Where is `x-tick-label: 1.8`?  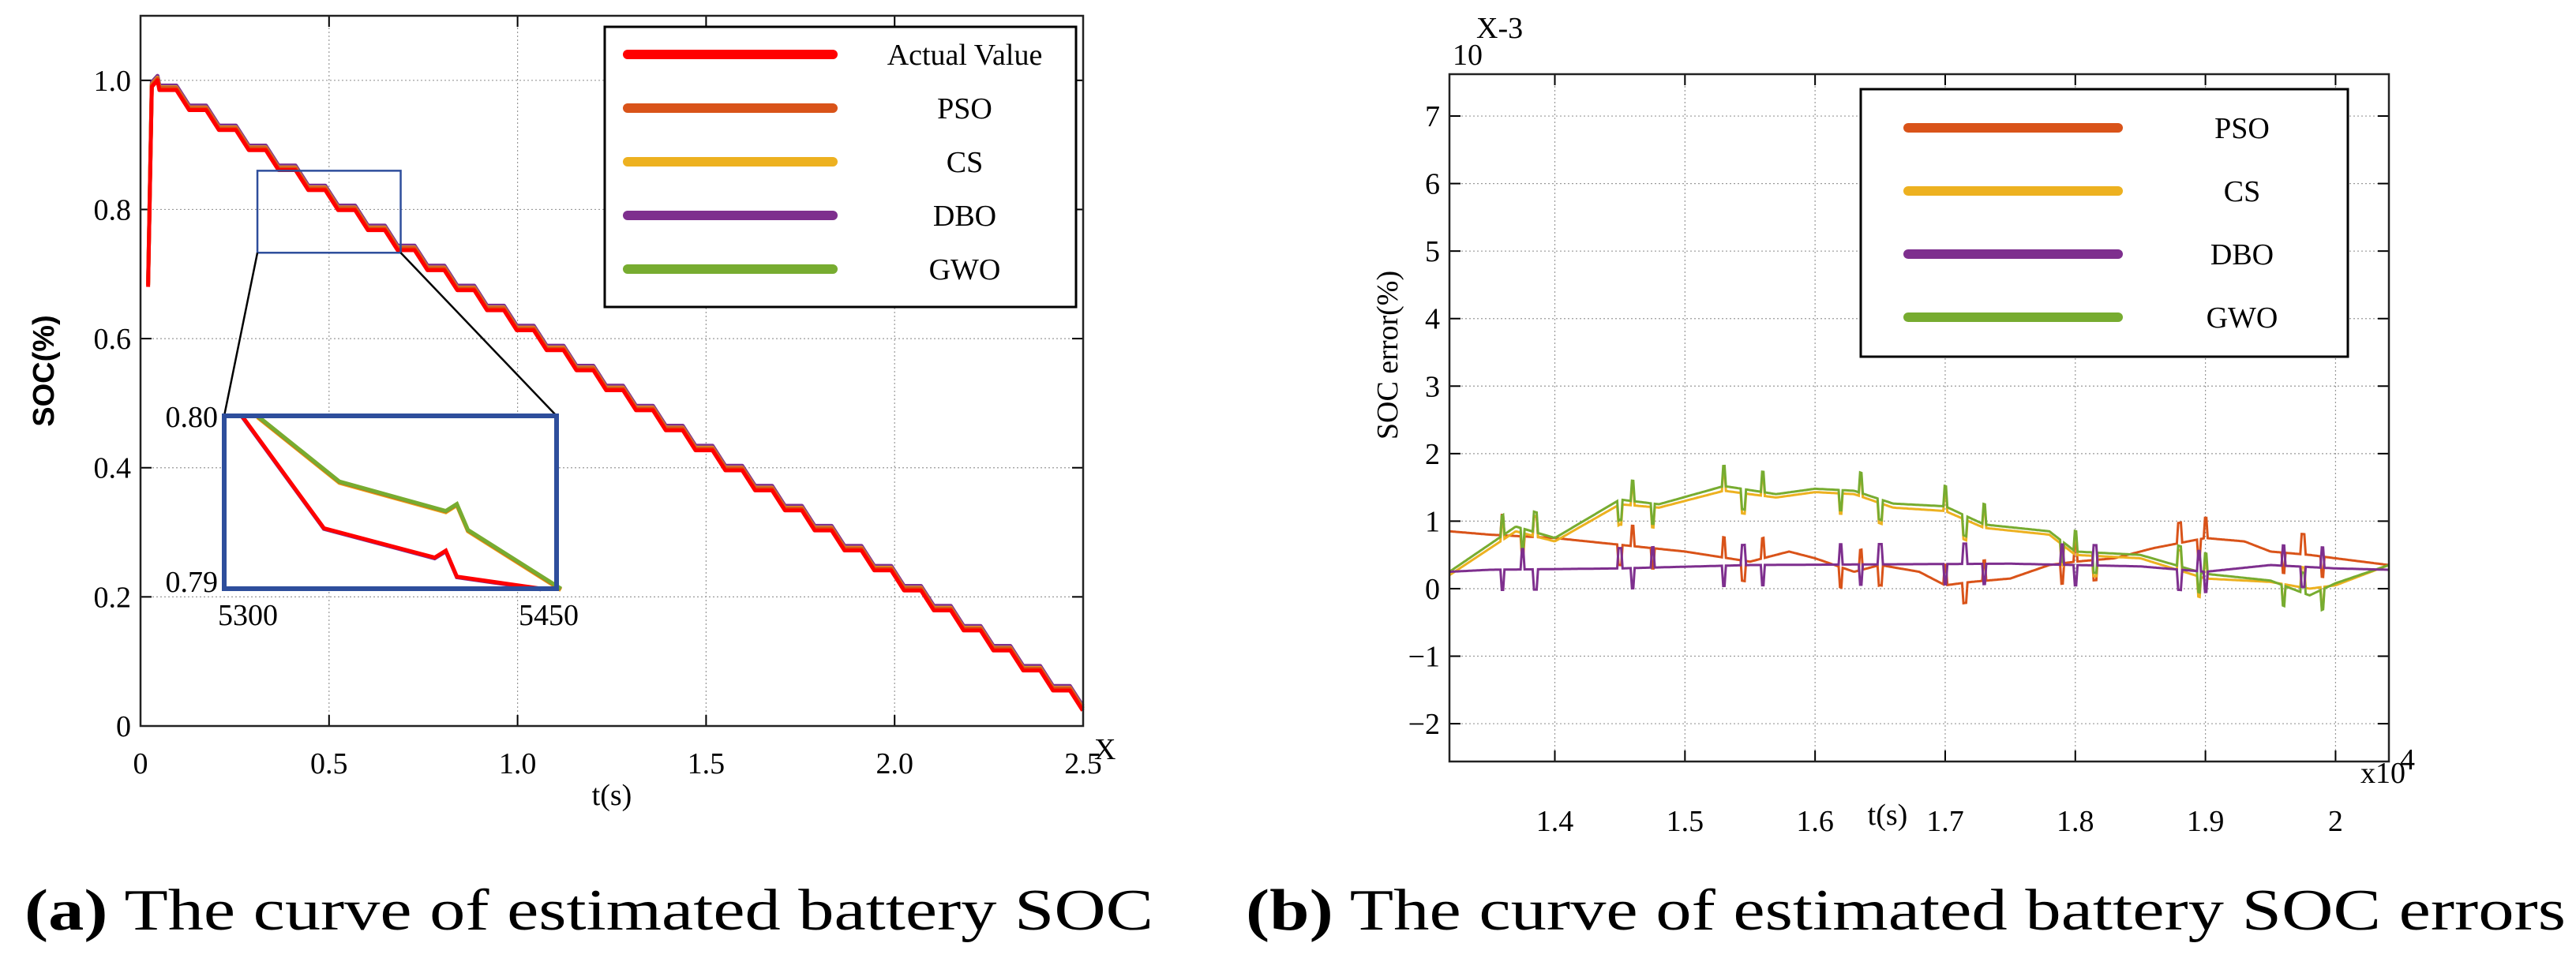 x-tick-label: 1.8 is located at coordinates (2075, 822).